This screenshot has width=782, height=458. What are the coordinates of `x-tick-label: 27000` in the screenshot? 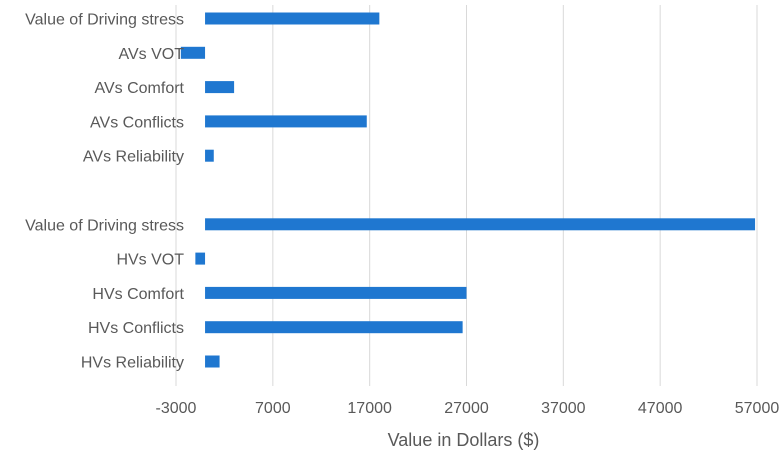 It's located at (466, 408).